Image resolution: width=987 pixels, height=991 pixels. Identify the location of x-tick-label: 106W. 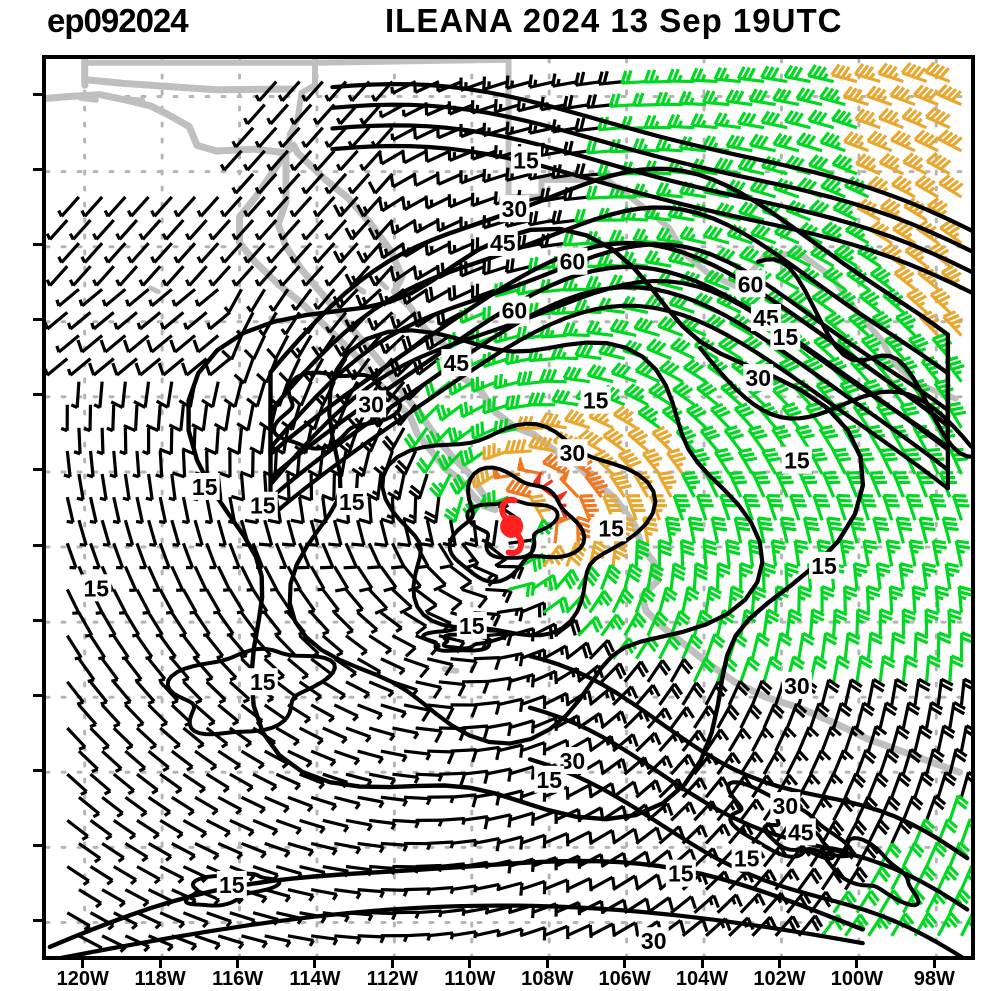
(625, 979).